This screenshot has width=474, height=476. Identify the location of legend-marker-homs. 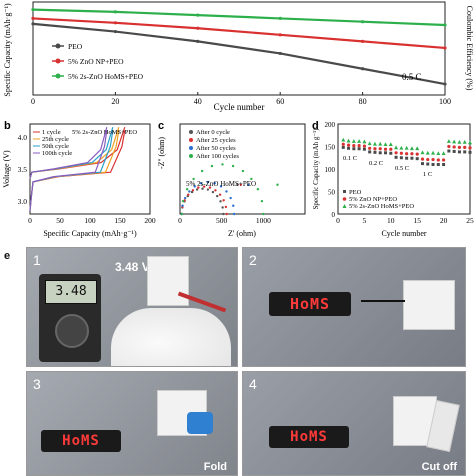
(58, 76).